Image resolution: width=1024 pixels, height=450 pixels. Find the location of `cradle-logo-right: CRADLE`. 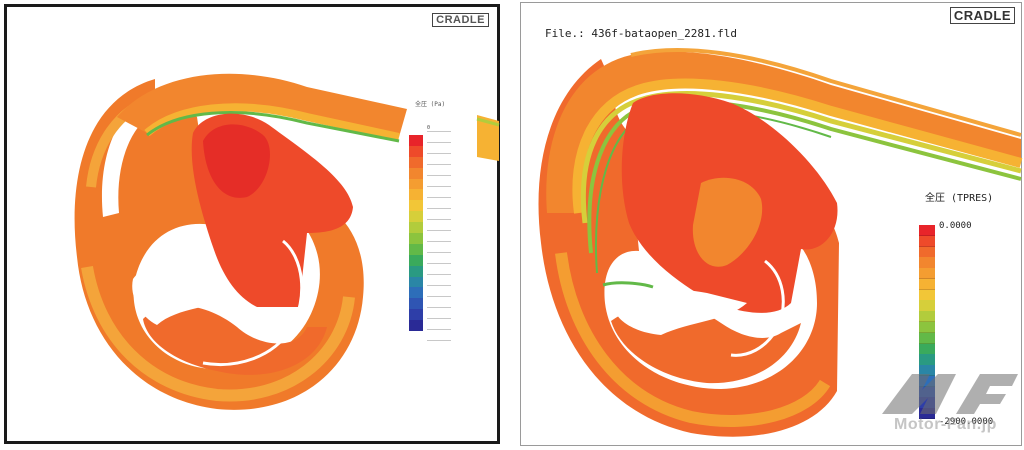

cradle-logo-right: CRADLE is located at coordinates (982, 15).